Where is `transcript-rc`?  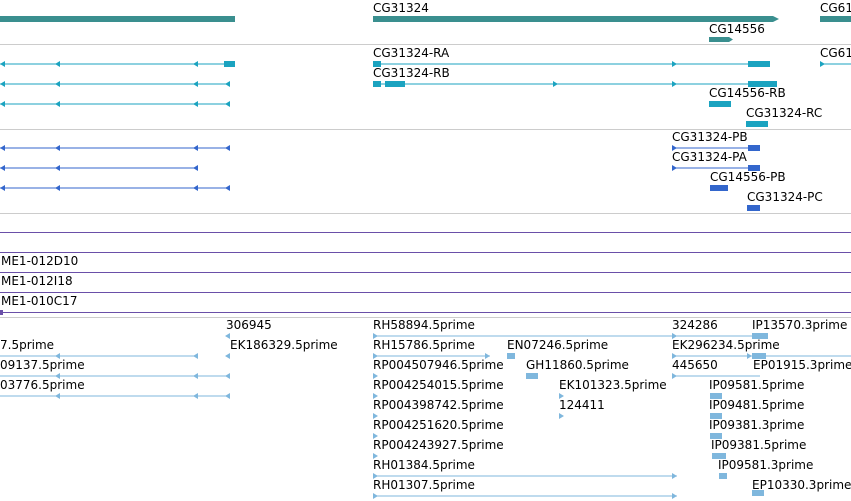
transcript-rc is located at coordinates (757, 124).